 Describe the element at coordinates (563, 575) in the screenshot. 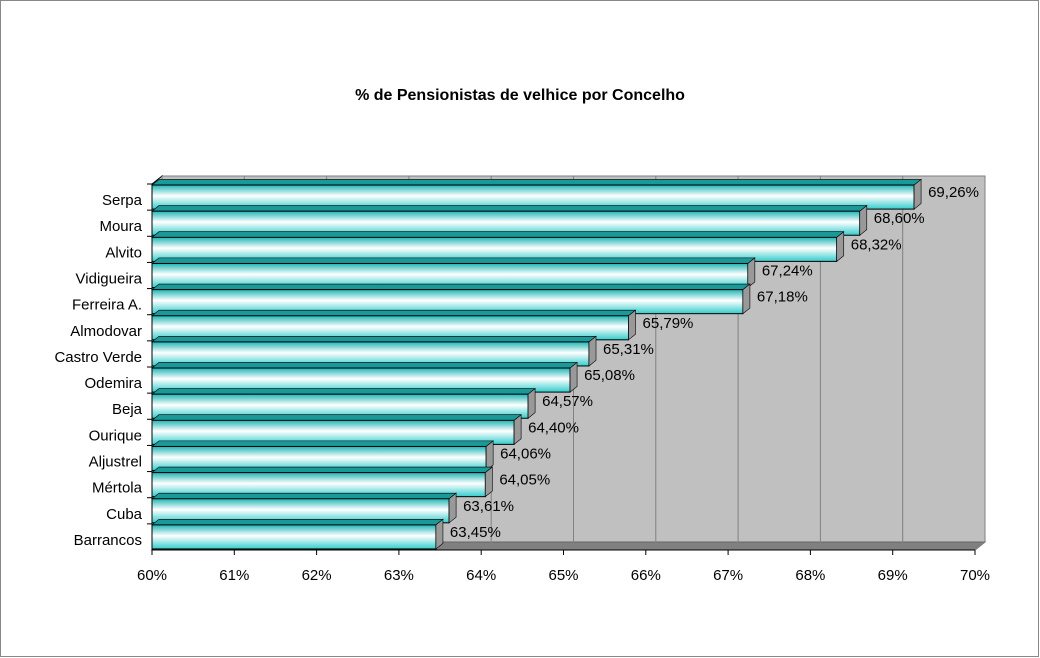

I see `x-tick-label: 65%` at that location.